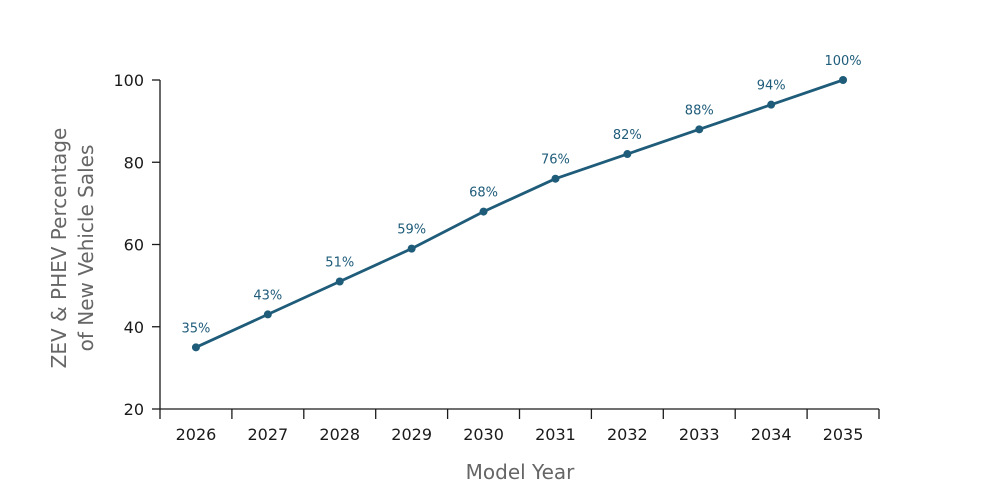 The height and width of the screenshot is (500, 1000). Describe the element at coordinates (627, 434) in the screenshot. I see `x-tick-label: 2032` at that location.